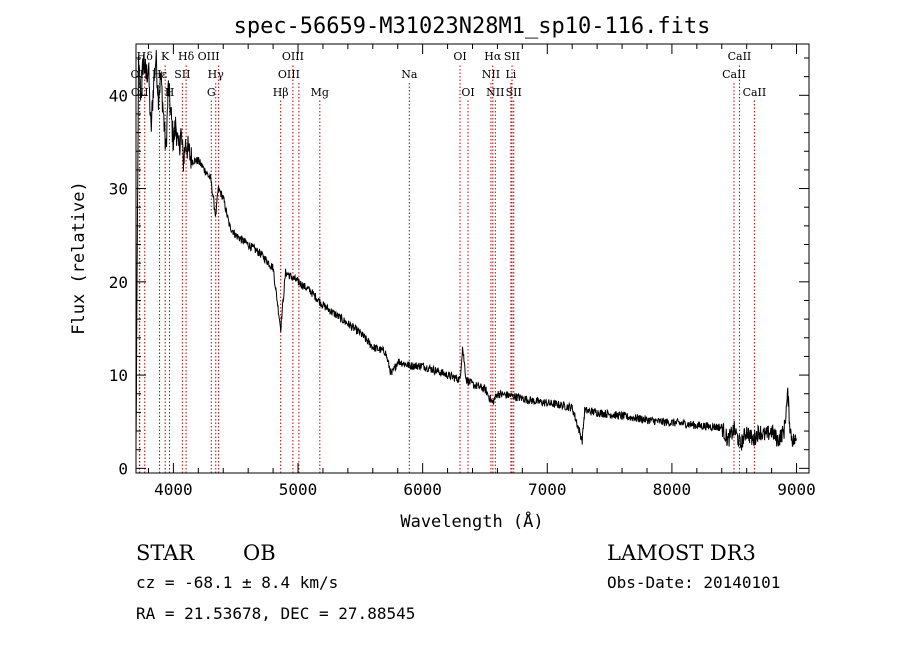 Image resolution: width=900 pixels, height=654 pixels. I want to click on x-tick-label: 6000, so click(422, 489).